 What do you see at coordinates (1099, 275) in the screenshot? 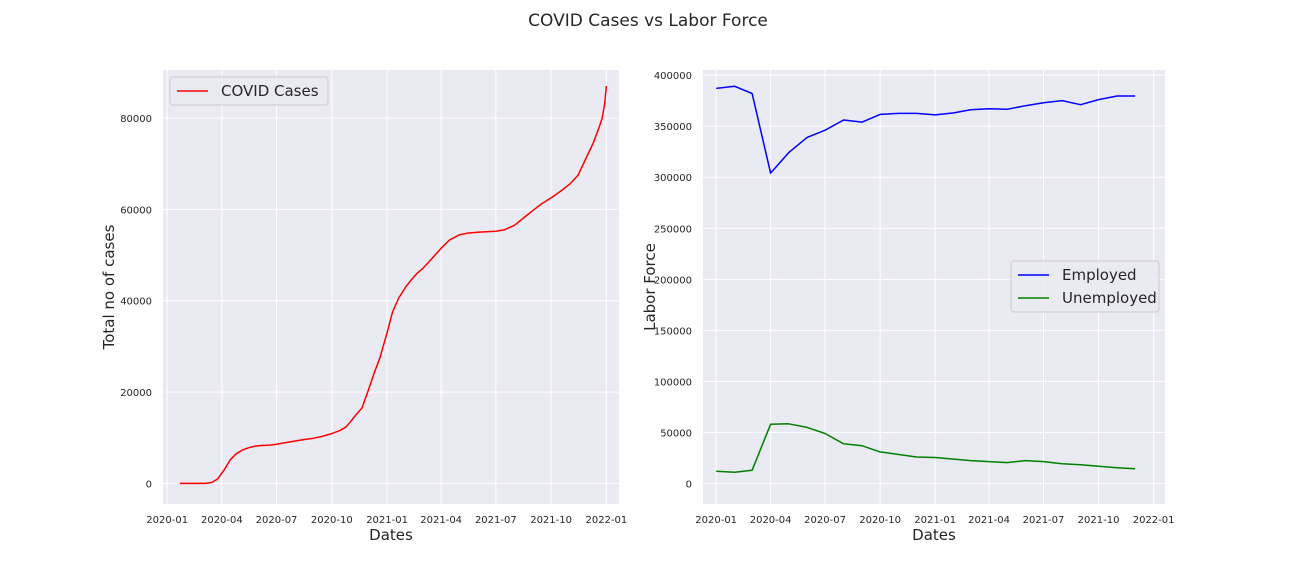
I see `legend-entry: Employed` at bounding box center [1099, 275].